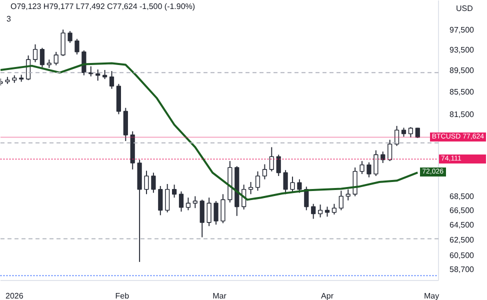 The width and height of the screenshot is (487, 300). What do you see at coordinates (462, 225) in the screenshot?
I see `y-tick-label: 64,500` at bounding box center [462, 225].